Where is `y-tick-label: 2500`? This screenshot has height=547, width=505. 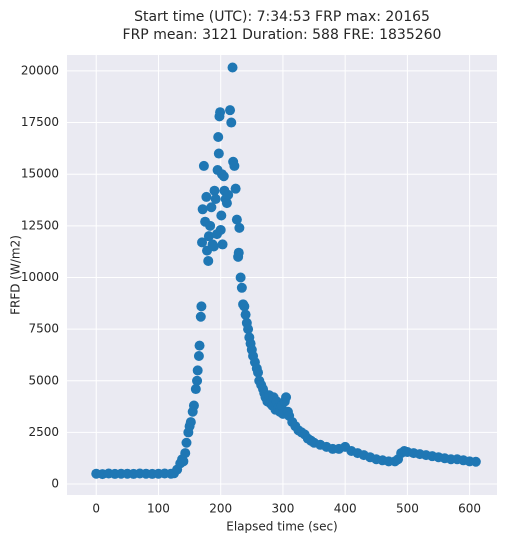 y-tick-label: 2500 is located at coordinates (43, 432).